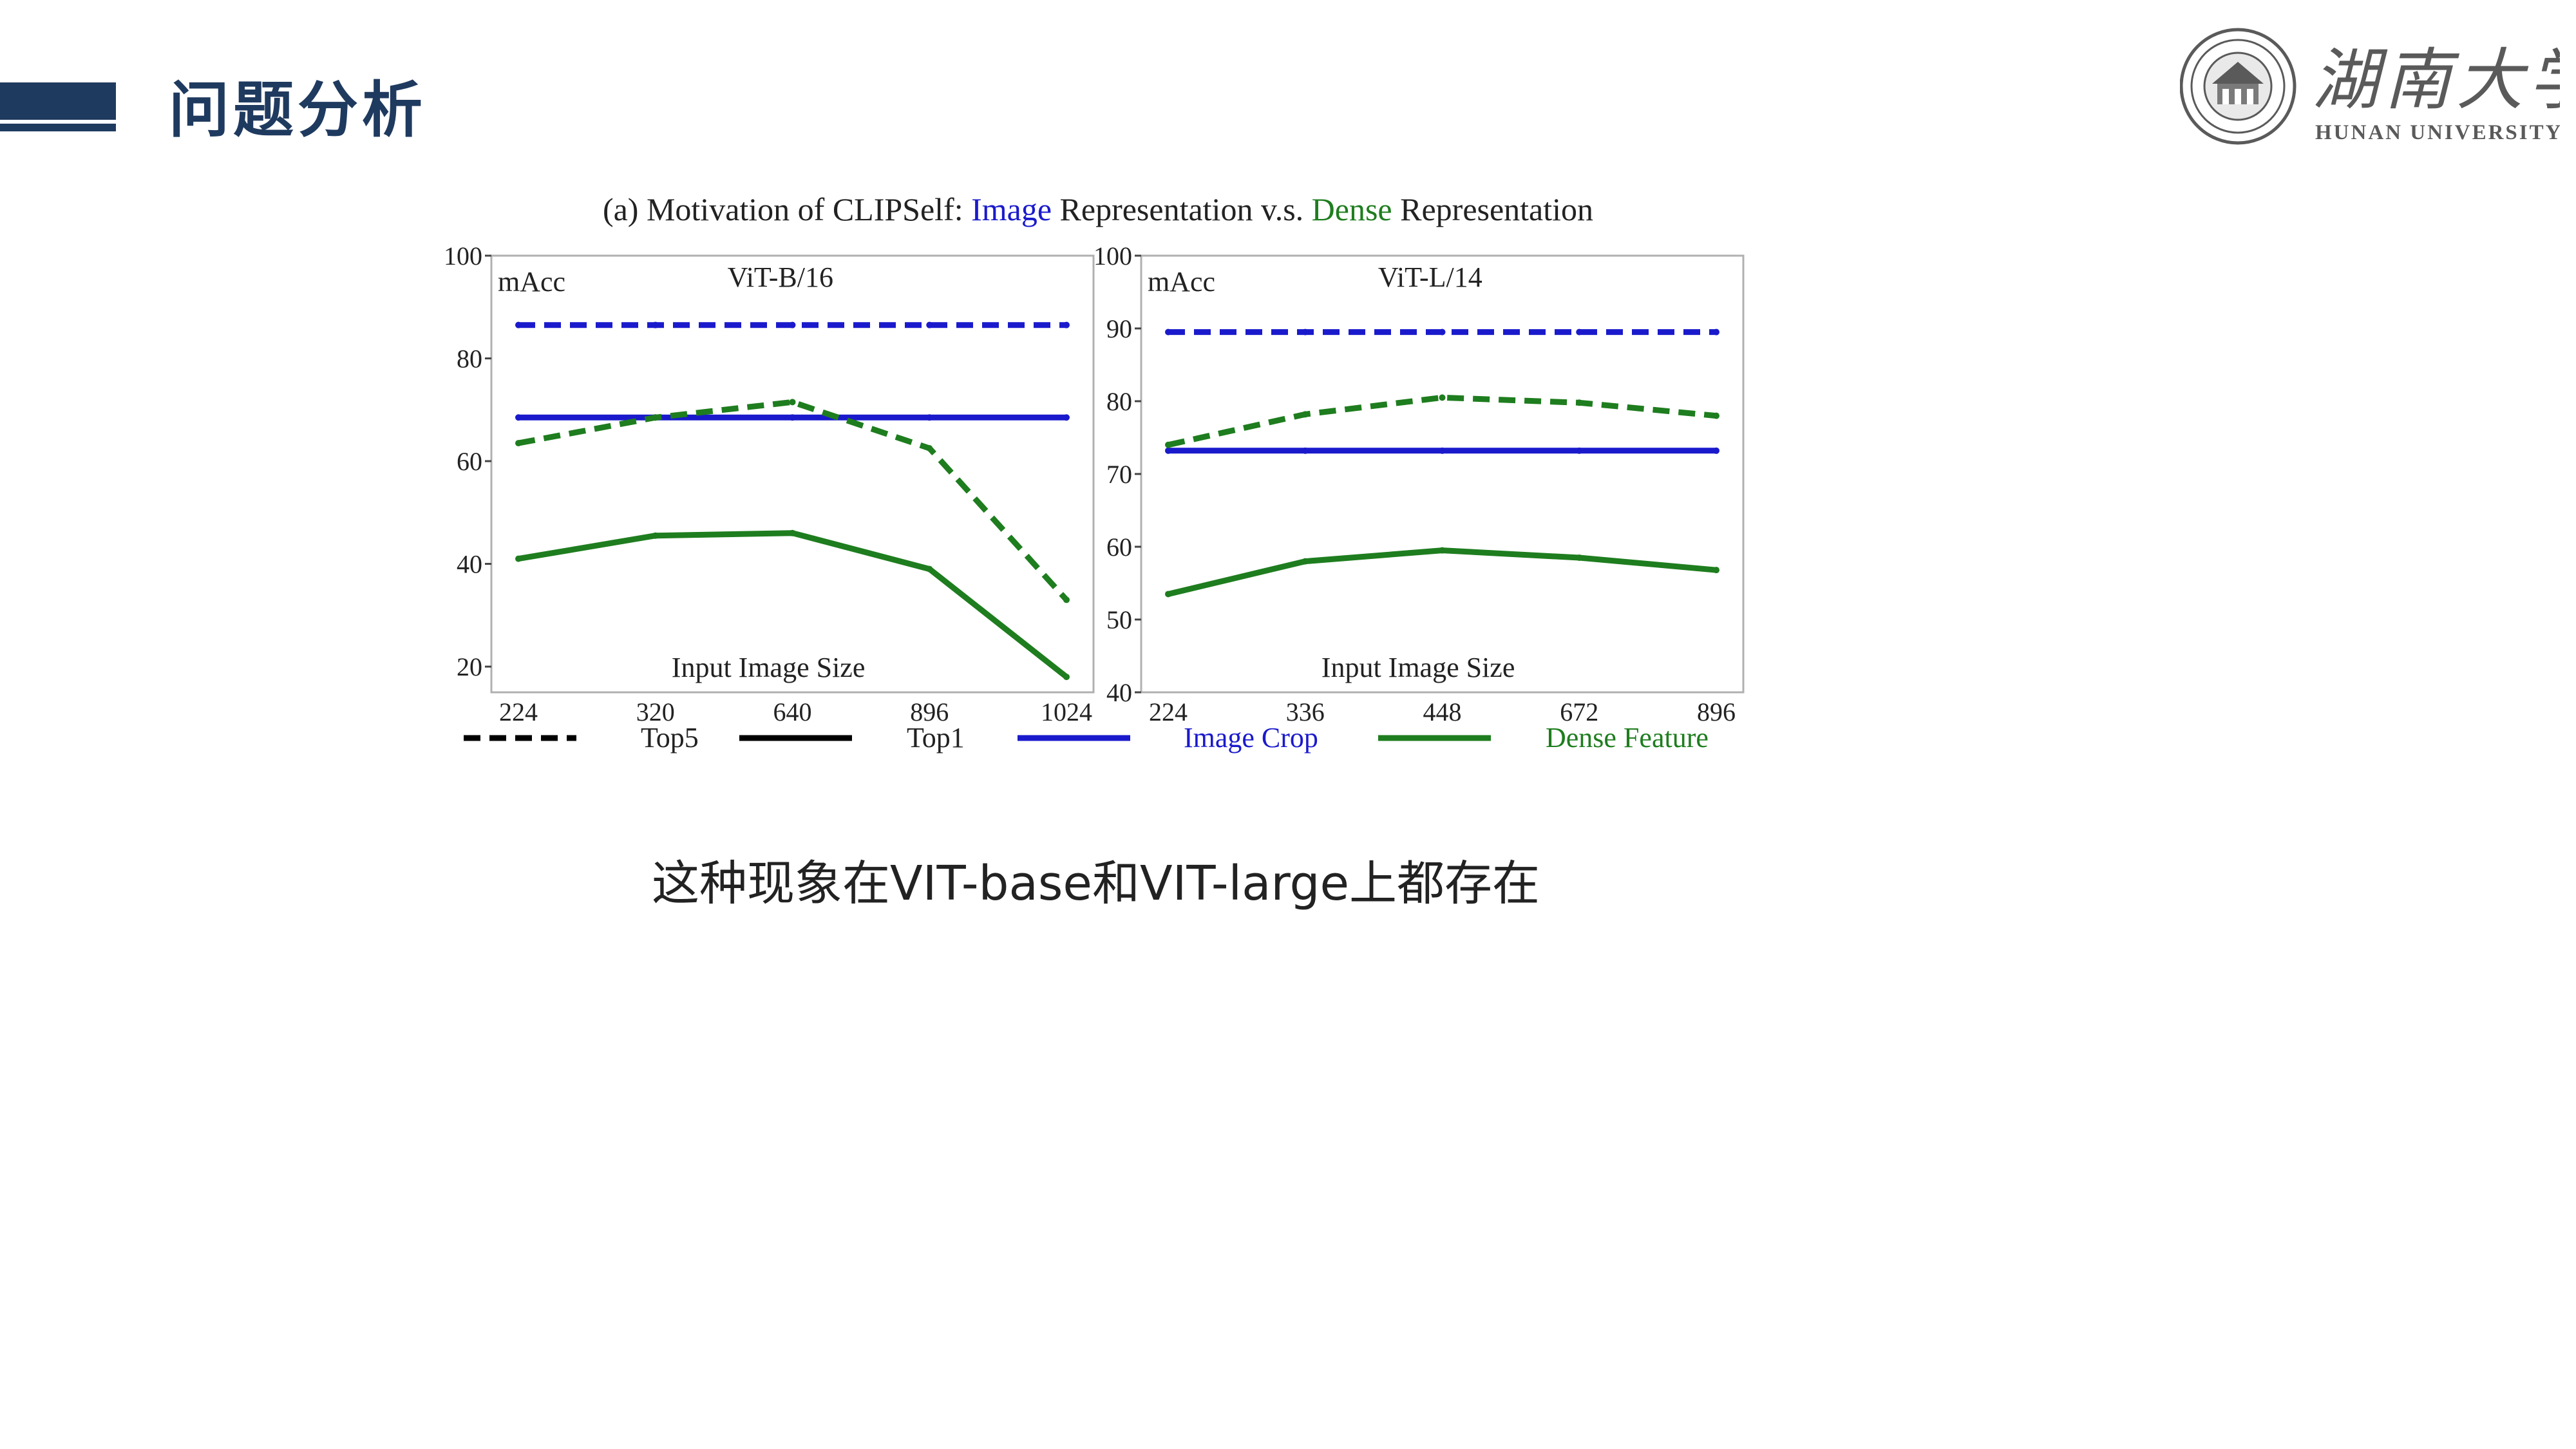 The image size is (2576, 1449). I want to click on x-tick-label: 640, so click(792, 712).